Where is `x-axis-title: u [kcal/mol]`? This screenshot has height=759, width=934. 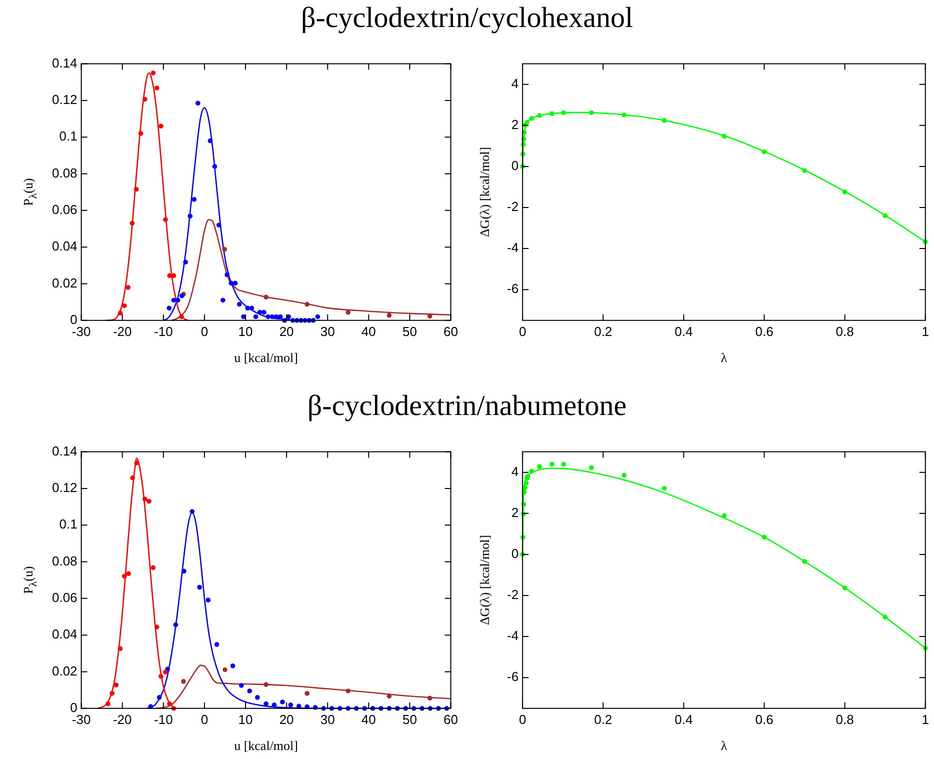
x-axis-title: u [kcal/mol] is located at coordinates (266, 746).